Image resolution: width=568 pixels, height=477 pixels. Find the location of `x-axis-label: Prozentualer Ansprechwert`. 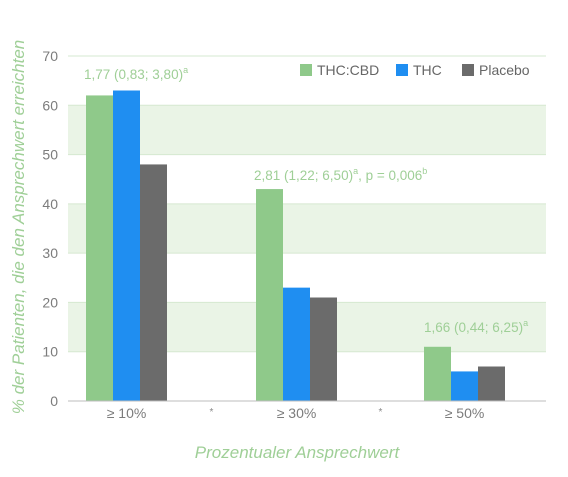

x-axis-label: Prozentualer Ansprechwert is located at coordinates (298, 452).